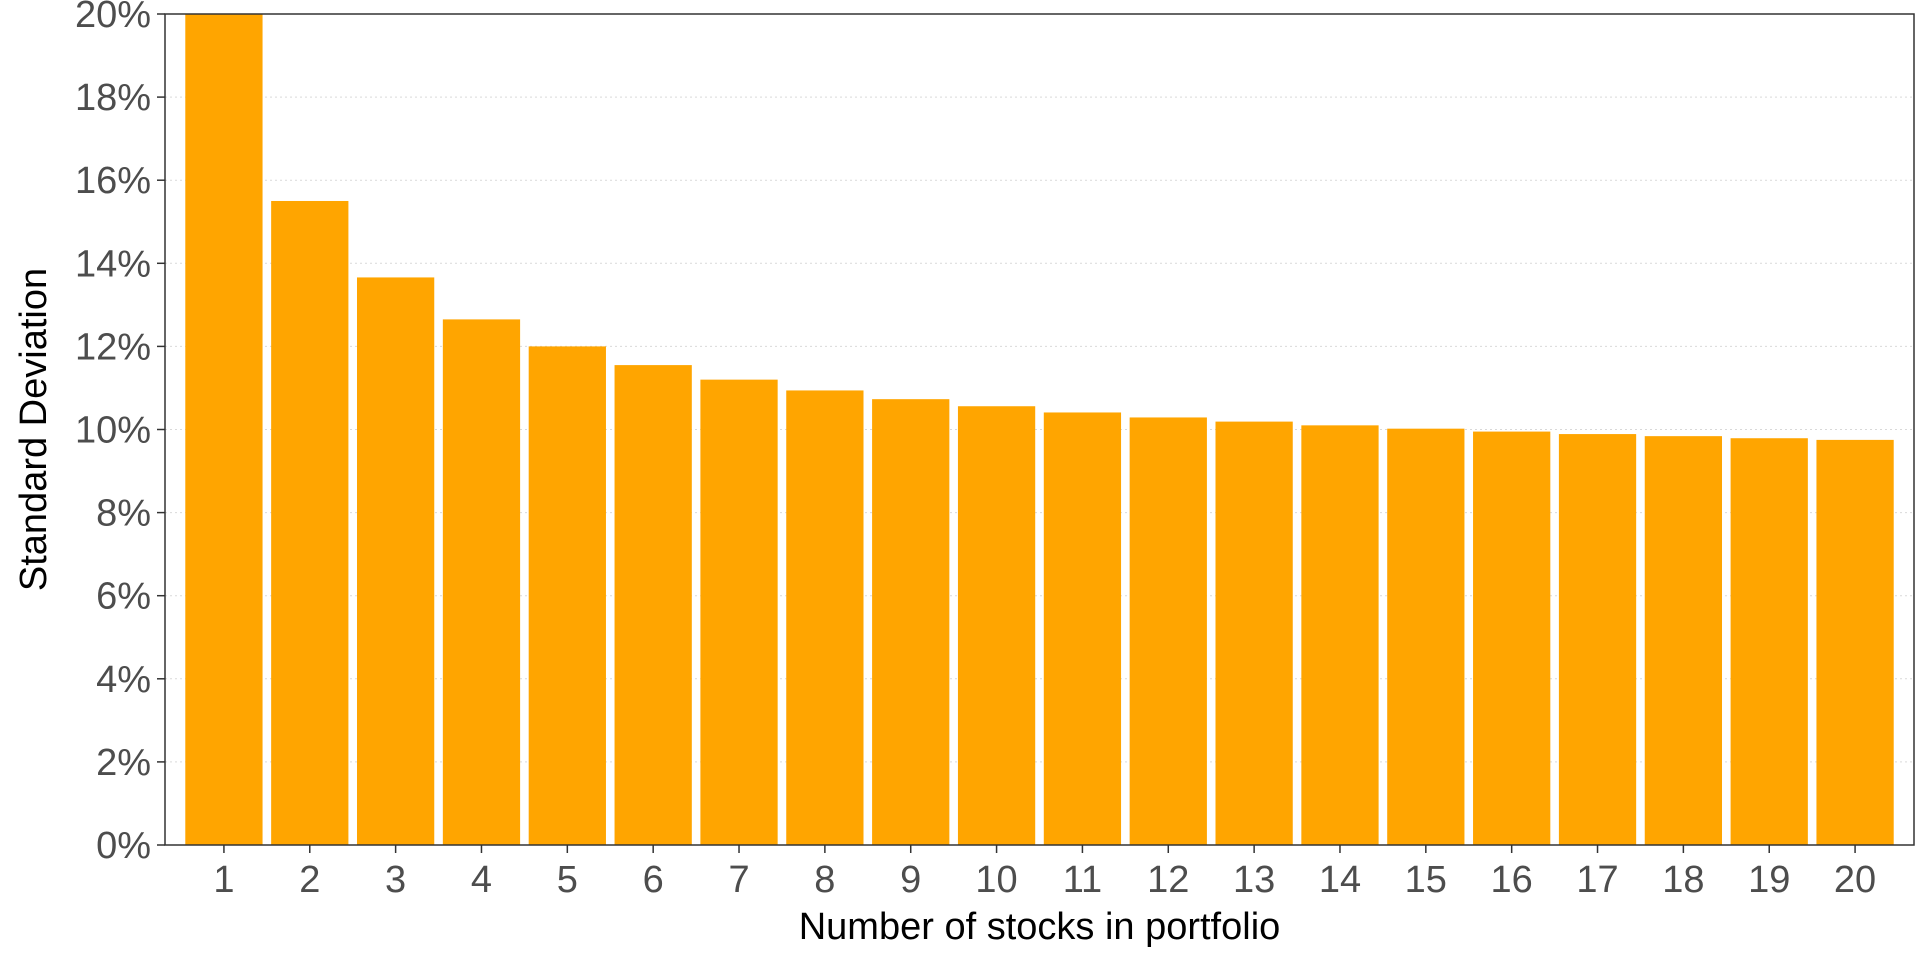 This screenshot has height=960, width=1920. I want to click on y-tick-label: 18%, so click(113, 98).